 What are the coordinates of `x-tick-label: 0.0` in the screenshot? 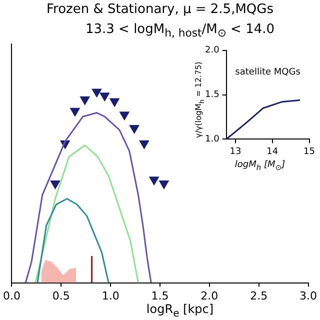 It's located at (11, 295).